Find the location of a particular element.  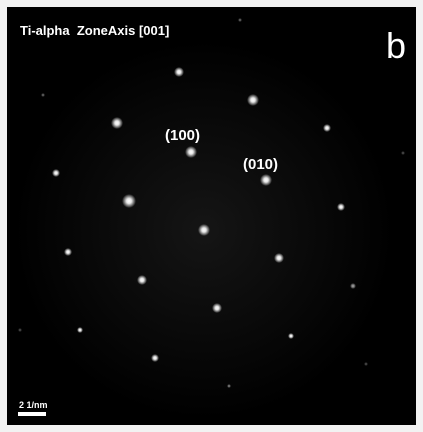

panel-letter: b is located at coordinates (396, 45).